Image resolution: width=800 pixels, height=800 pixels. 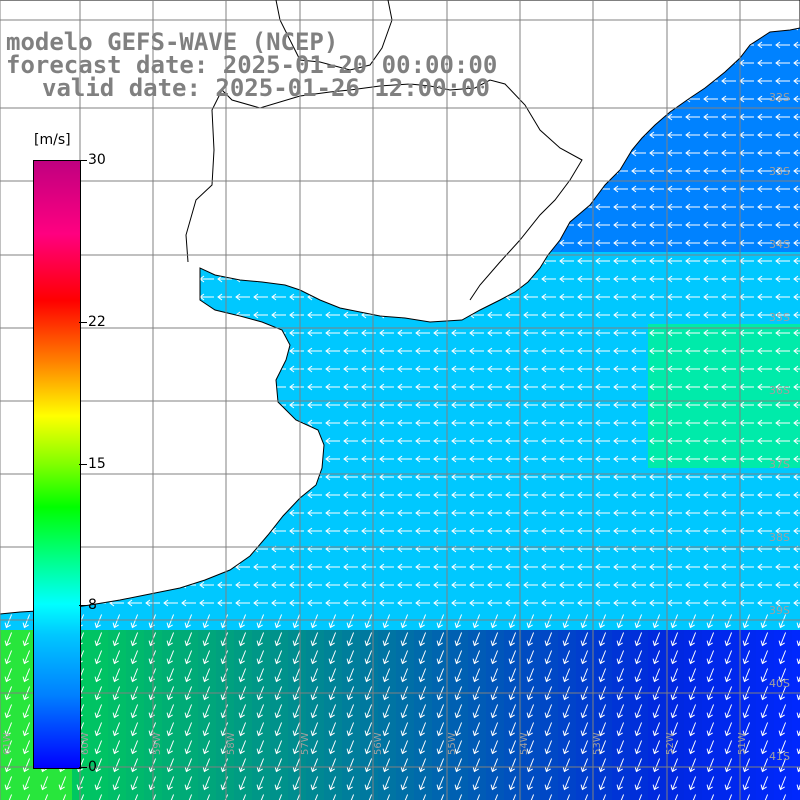 I want to click on longitude-label: 51W, so click(x=742, y=743).